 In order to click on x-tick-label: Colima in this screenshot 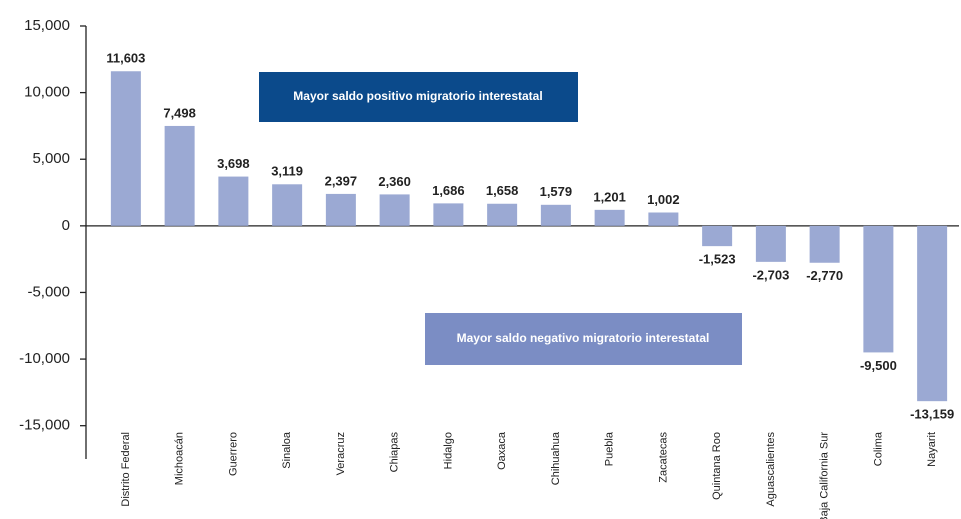, I will do `click(878, 448)`.